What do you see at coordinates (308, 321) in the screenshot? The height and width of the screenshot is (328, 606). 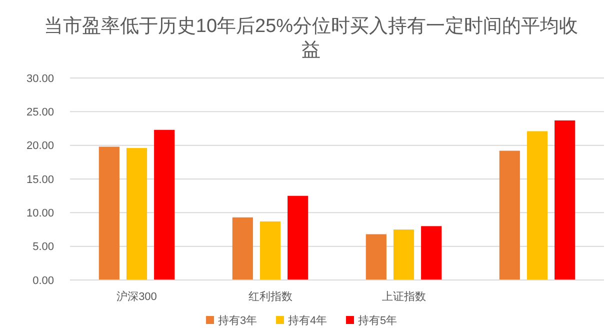 I see `legend-label: 持有4年` at bounding box center [308, 321].